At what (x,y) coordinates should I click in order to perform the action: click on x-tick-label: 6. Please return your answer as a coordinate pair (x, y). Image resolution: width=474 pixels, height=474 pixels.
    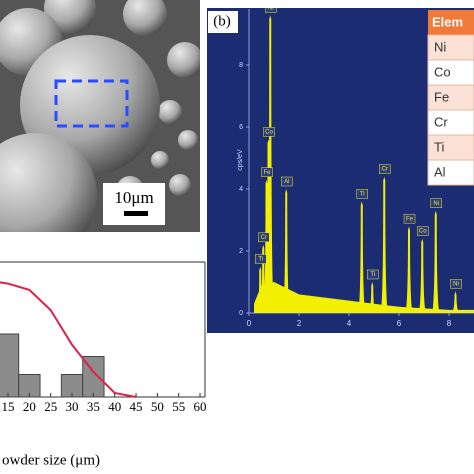
    Looking at the image, I should click on (399, 323).